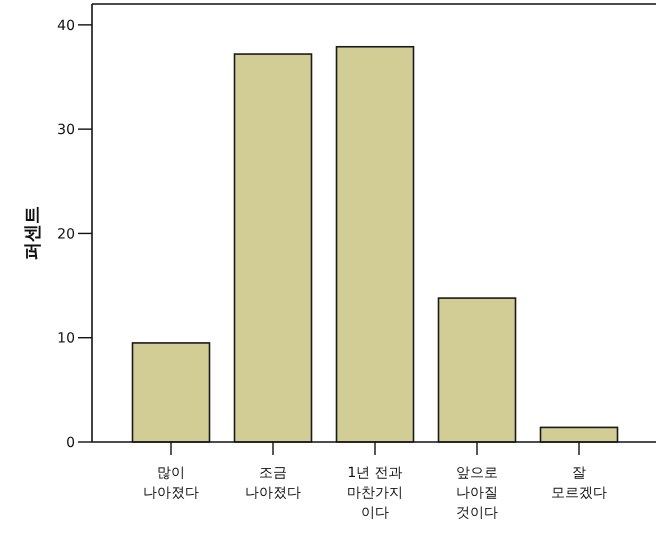  Describe the element at coordinates (66, 130) in the screenshot. I see `y-tick-label: 30` at that location.